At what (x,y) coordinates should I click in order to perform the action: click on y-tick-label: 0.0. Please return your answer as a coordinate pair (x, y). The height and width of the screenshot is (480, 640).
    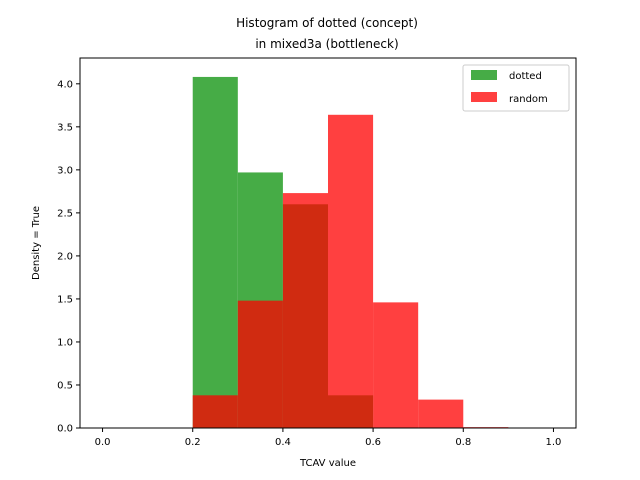
    Looking at the image, I should click on (65, 429).